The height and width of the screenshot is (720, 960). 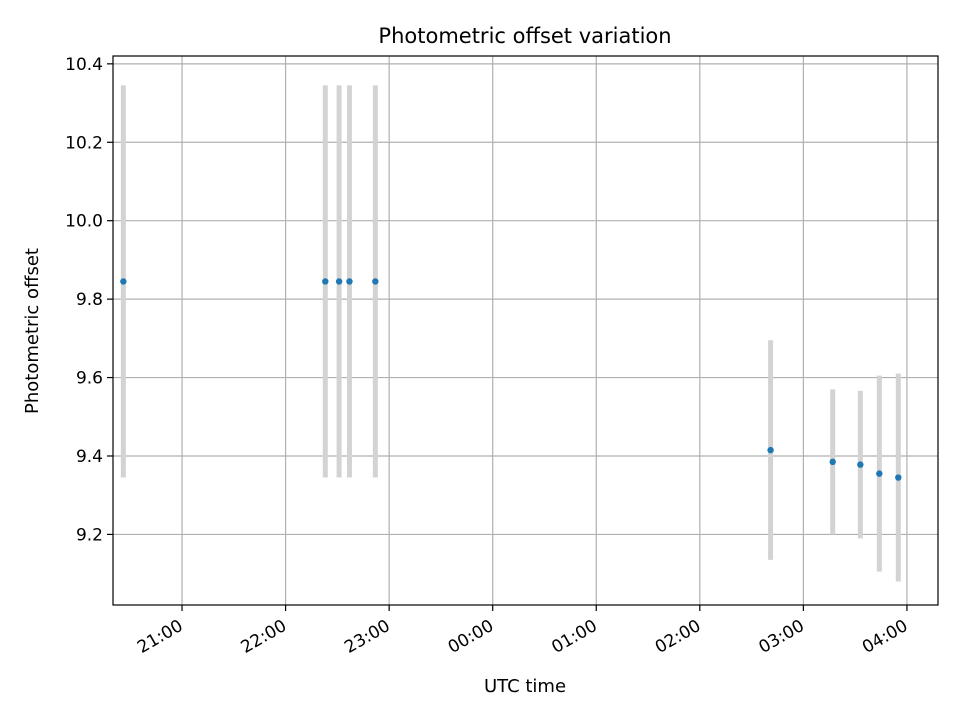 I want to click on y-tick-label: 9.4, so click(x=89, y=457).